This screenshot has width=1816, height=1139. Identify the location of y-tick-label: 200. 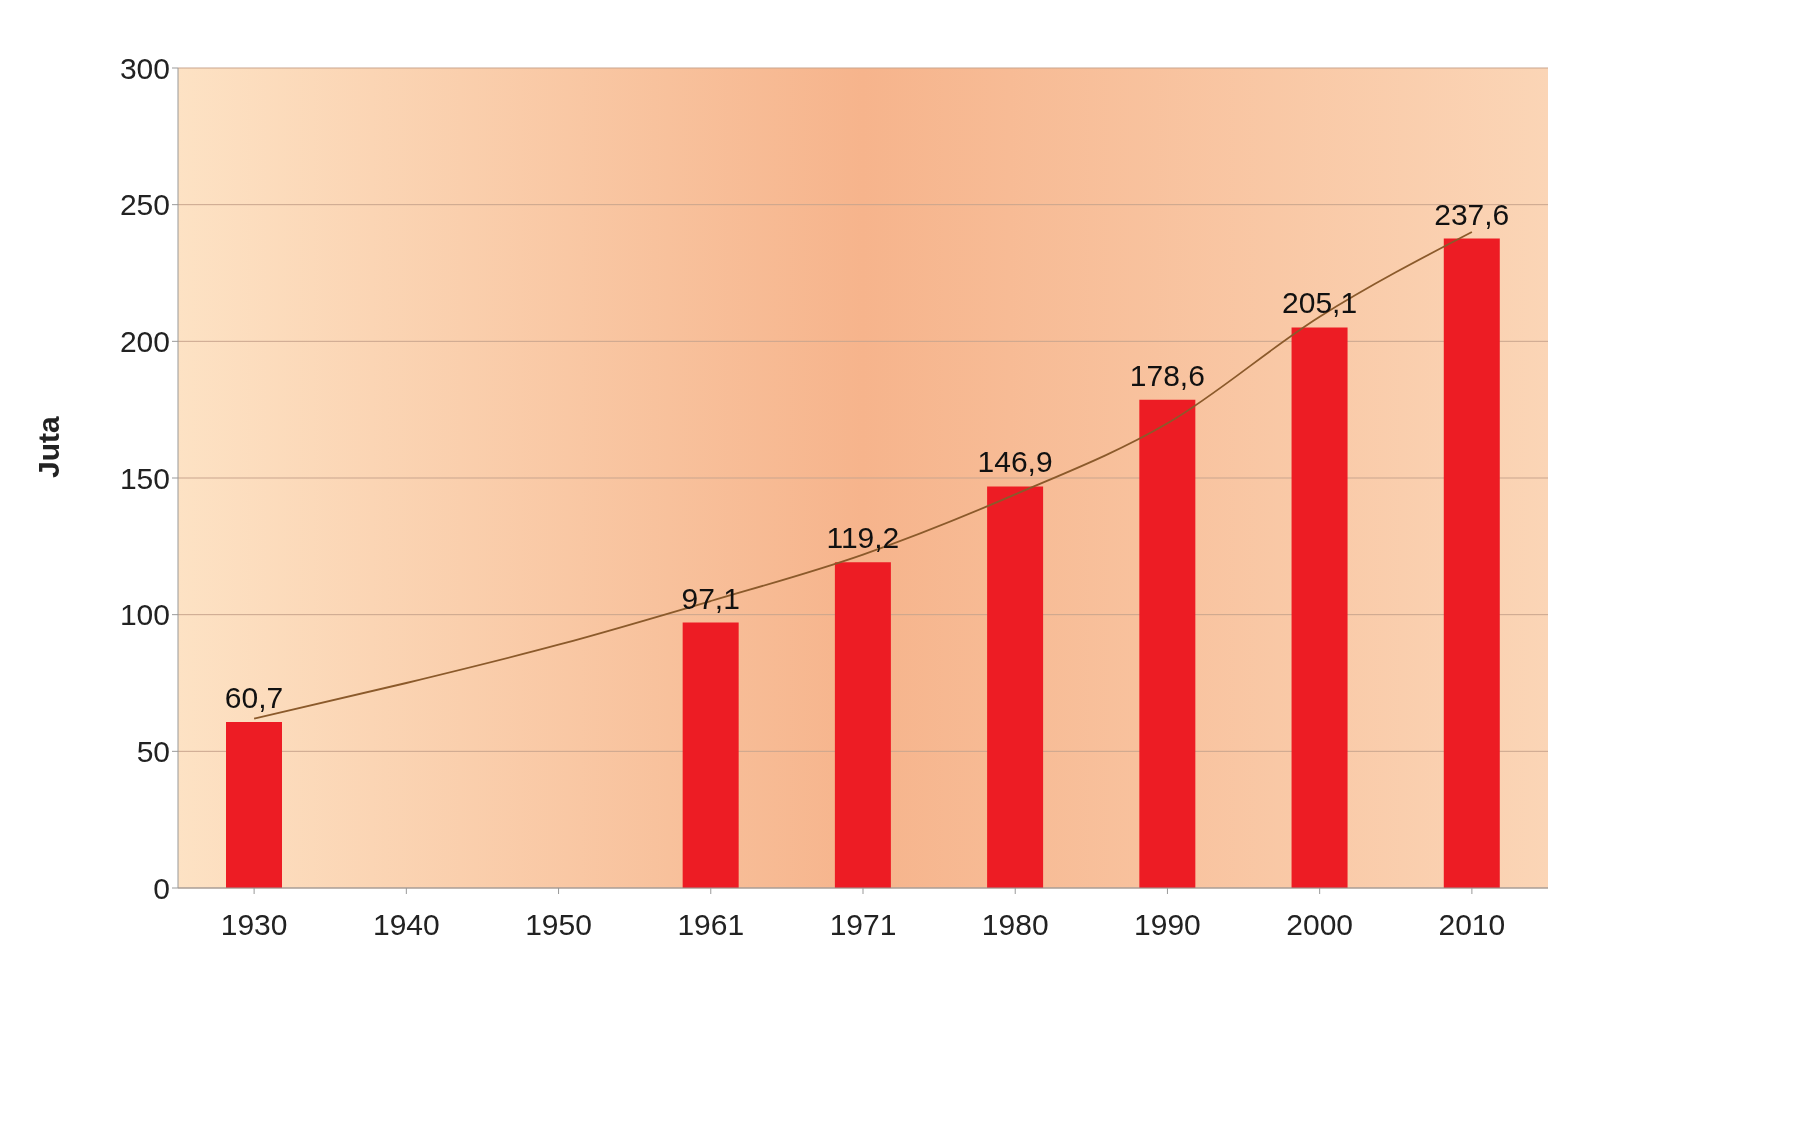
(144, 341).